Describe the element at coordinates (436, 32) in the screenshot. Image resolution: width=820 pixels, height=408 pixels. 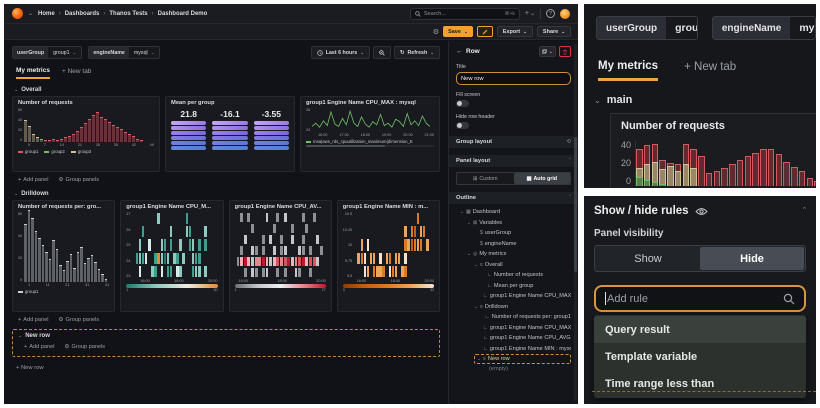
I see `dashboard-settings-icon: ⚙` at that location.